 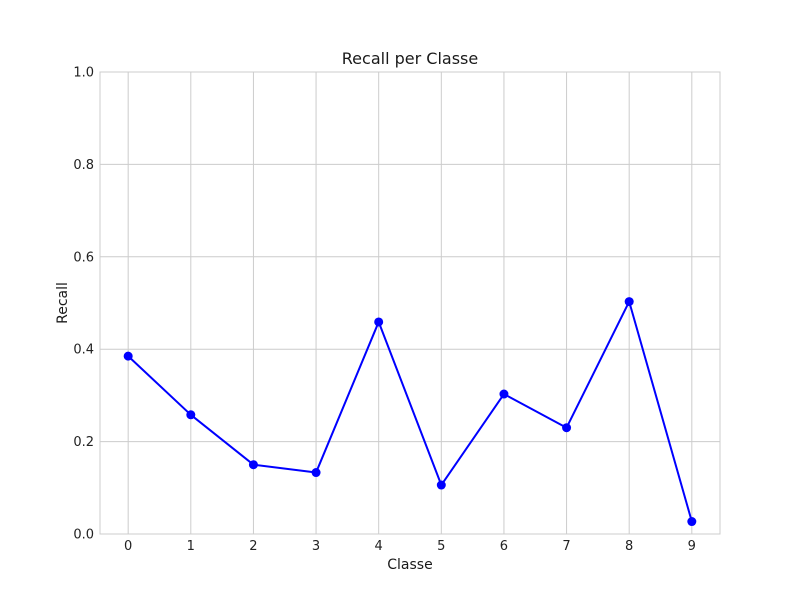 What do you see at coordinates (410, 58) in the screenshot?
I see `chart-title: Recall per Classe` at bounding box center [410, 58].